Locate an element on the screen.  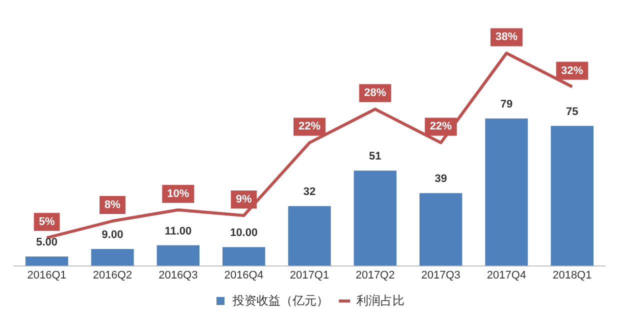
data-label: 38% is located at coordinates (506, 37).